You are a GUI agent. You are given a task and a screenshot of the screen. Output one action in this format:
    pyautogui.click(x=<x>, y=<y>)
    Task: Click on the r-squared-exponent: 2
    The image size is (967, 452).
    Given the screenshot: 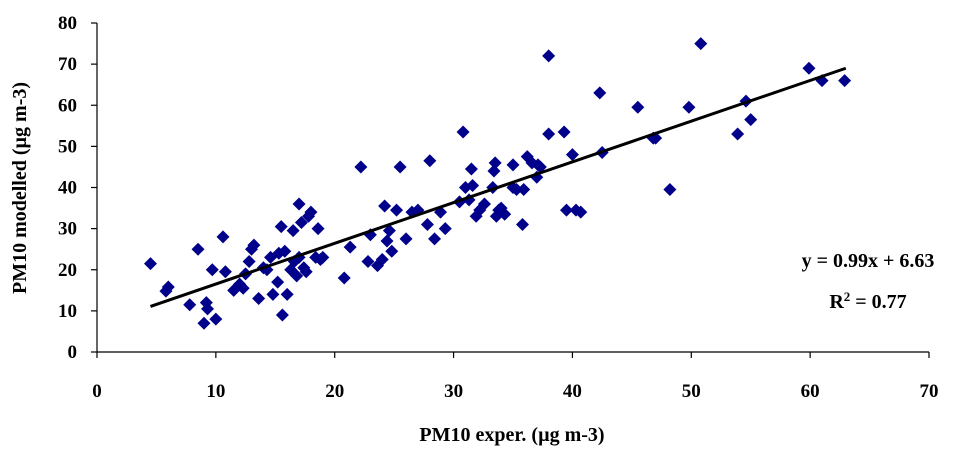 What is the action you would take?
    pyautogui.click(x=847, y=296)
    